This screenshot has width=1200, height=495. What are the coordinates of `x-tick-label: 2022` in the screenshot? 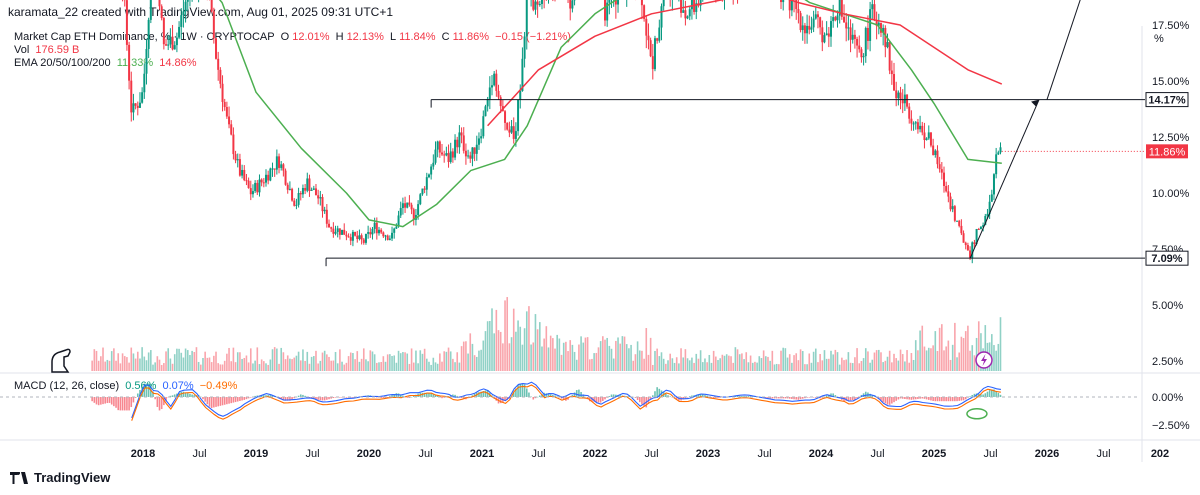 It's located at (595, 454).